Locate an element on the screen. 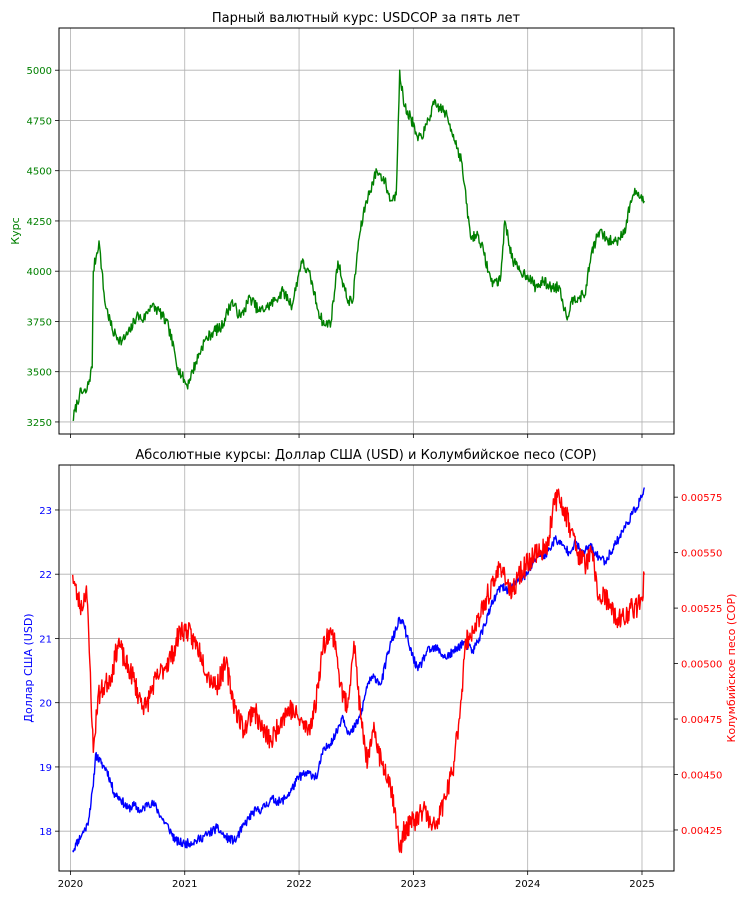  bottom-left-y-tick-label: 19 is located at coordinates (45, 768).